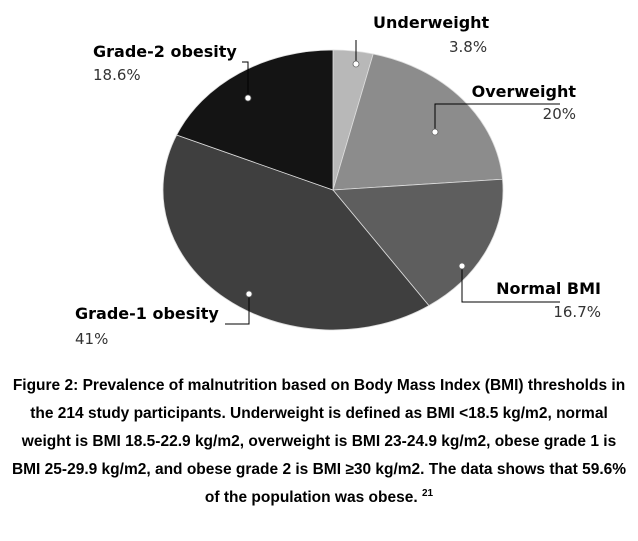  Describe the element at coordinates (468, 47) in the screenshot. I see `slice-value-underweight: 3.8%` at that location.